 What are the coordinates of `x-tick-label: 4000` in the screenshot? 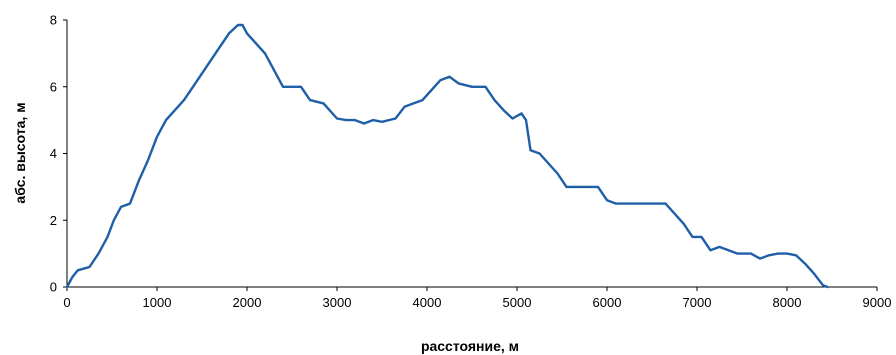 It's located at (427, 302).